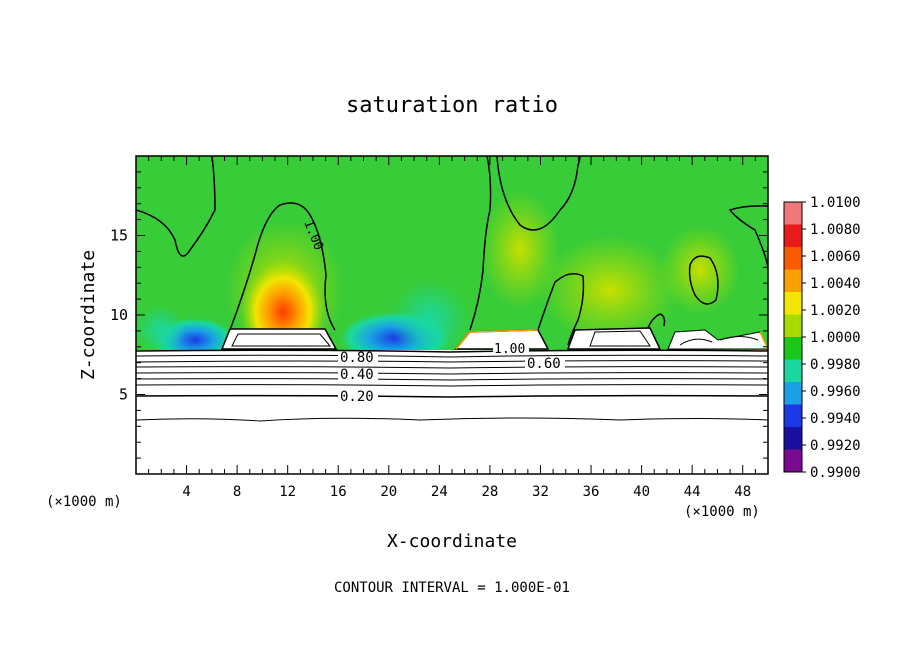 This screenshot has height=654, width=904. What do you see at coordinates (835, 473) in the screenshot?
I see `colorbar-label: 0.9900` at bounding box center [835, 473].